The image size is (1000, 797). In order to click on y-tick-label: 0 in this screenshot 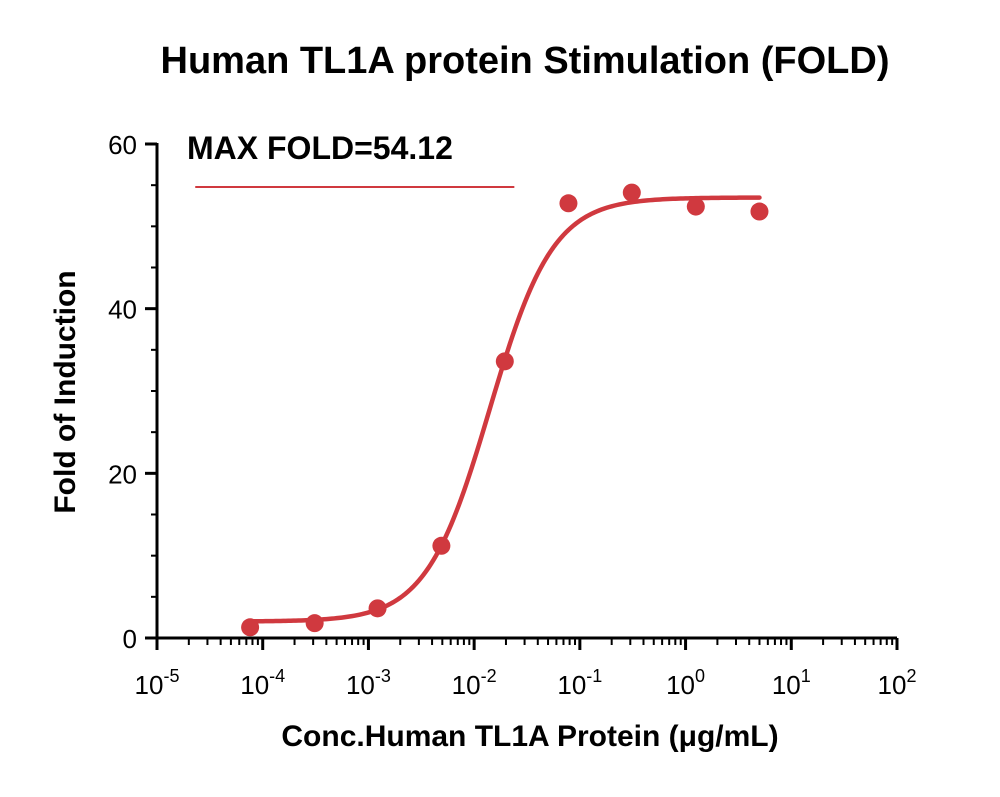, I will do `click(130, 639)`.